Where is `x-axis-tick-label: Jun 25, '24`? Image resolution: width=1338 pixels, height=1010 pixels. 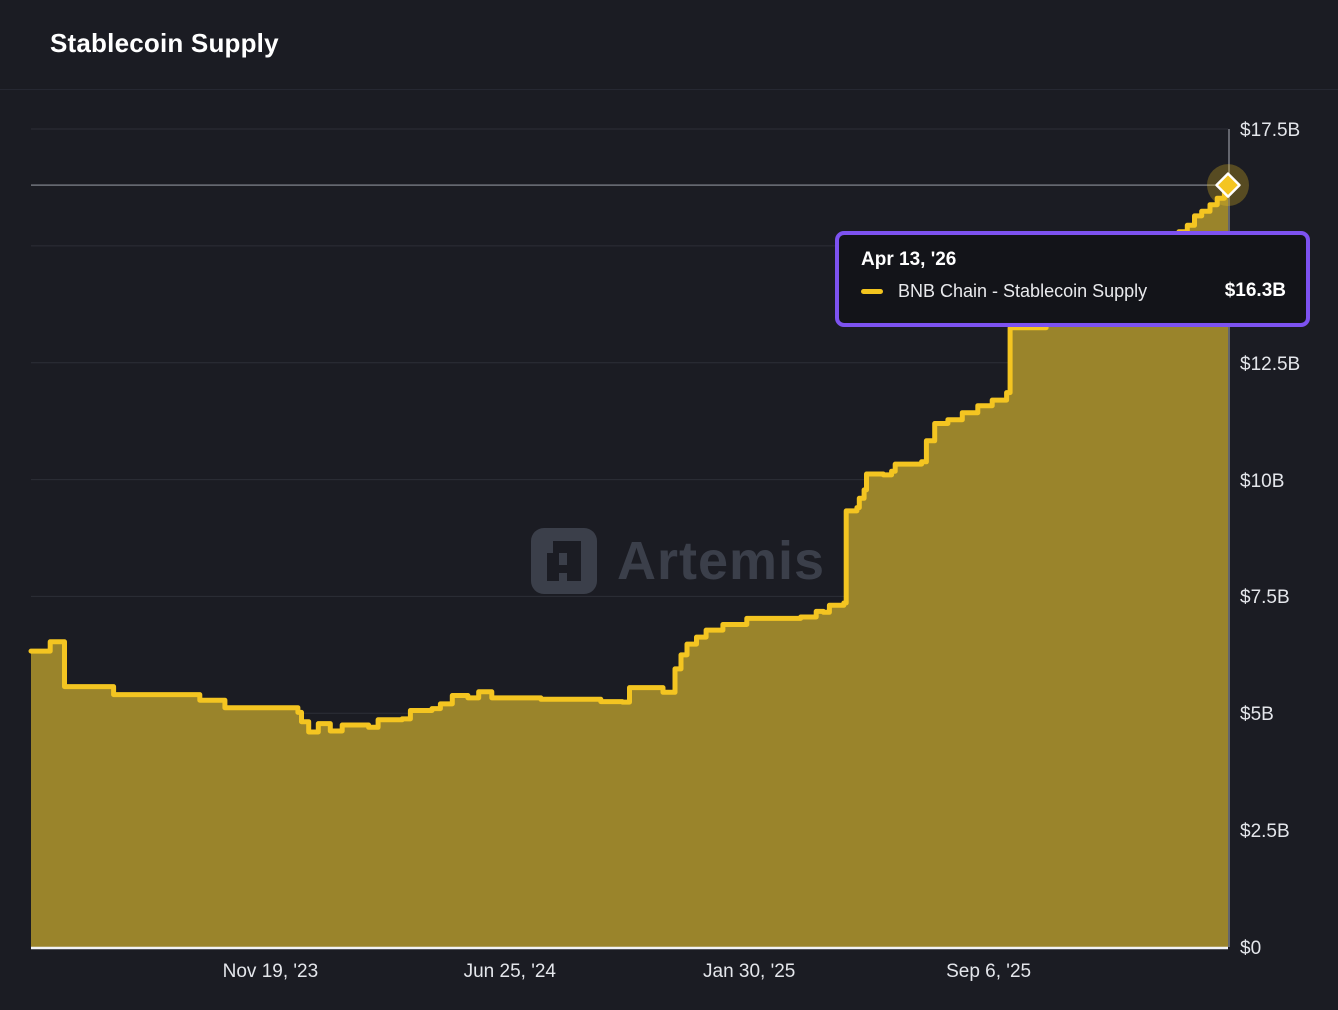
x-axis-tick-label: Jun 25, '24 is located at coordinates (509, 971).